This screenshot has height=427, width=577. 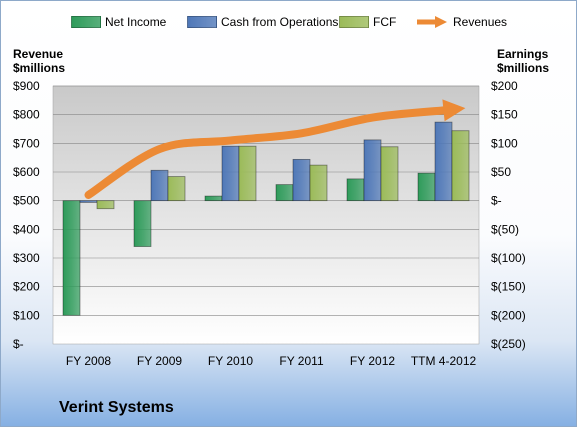 What do you see at coordinates (504, 143) in the screenshot?
I see `right-tick-label: $100` at bounding box center [504, 143].